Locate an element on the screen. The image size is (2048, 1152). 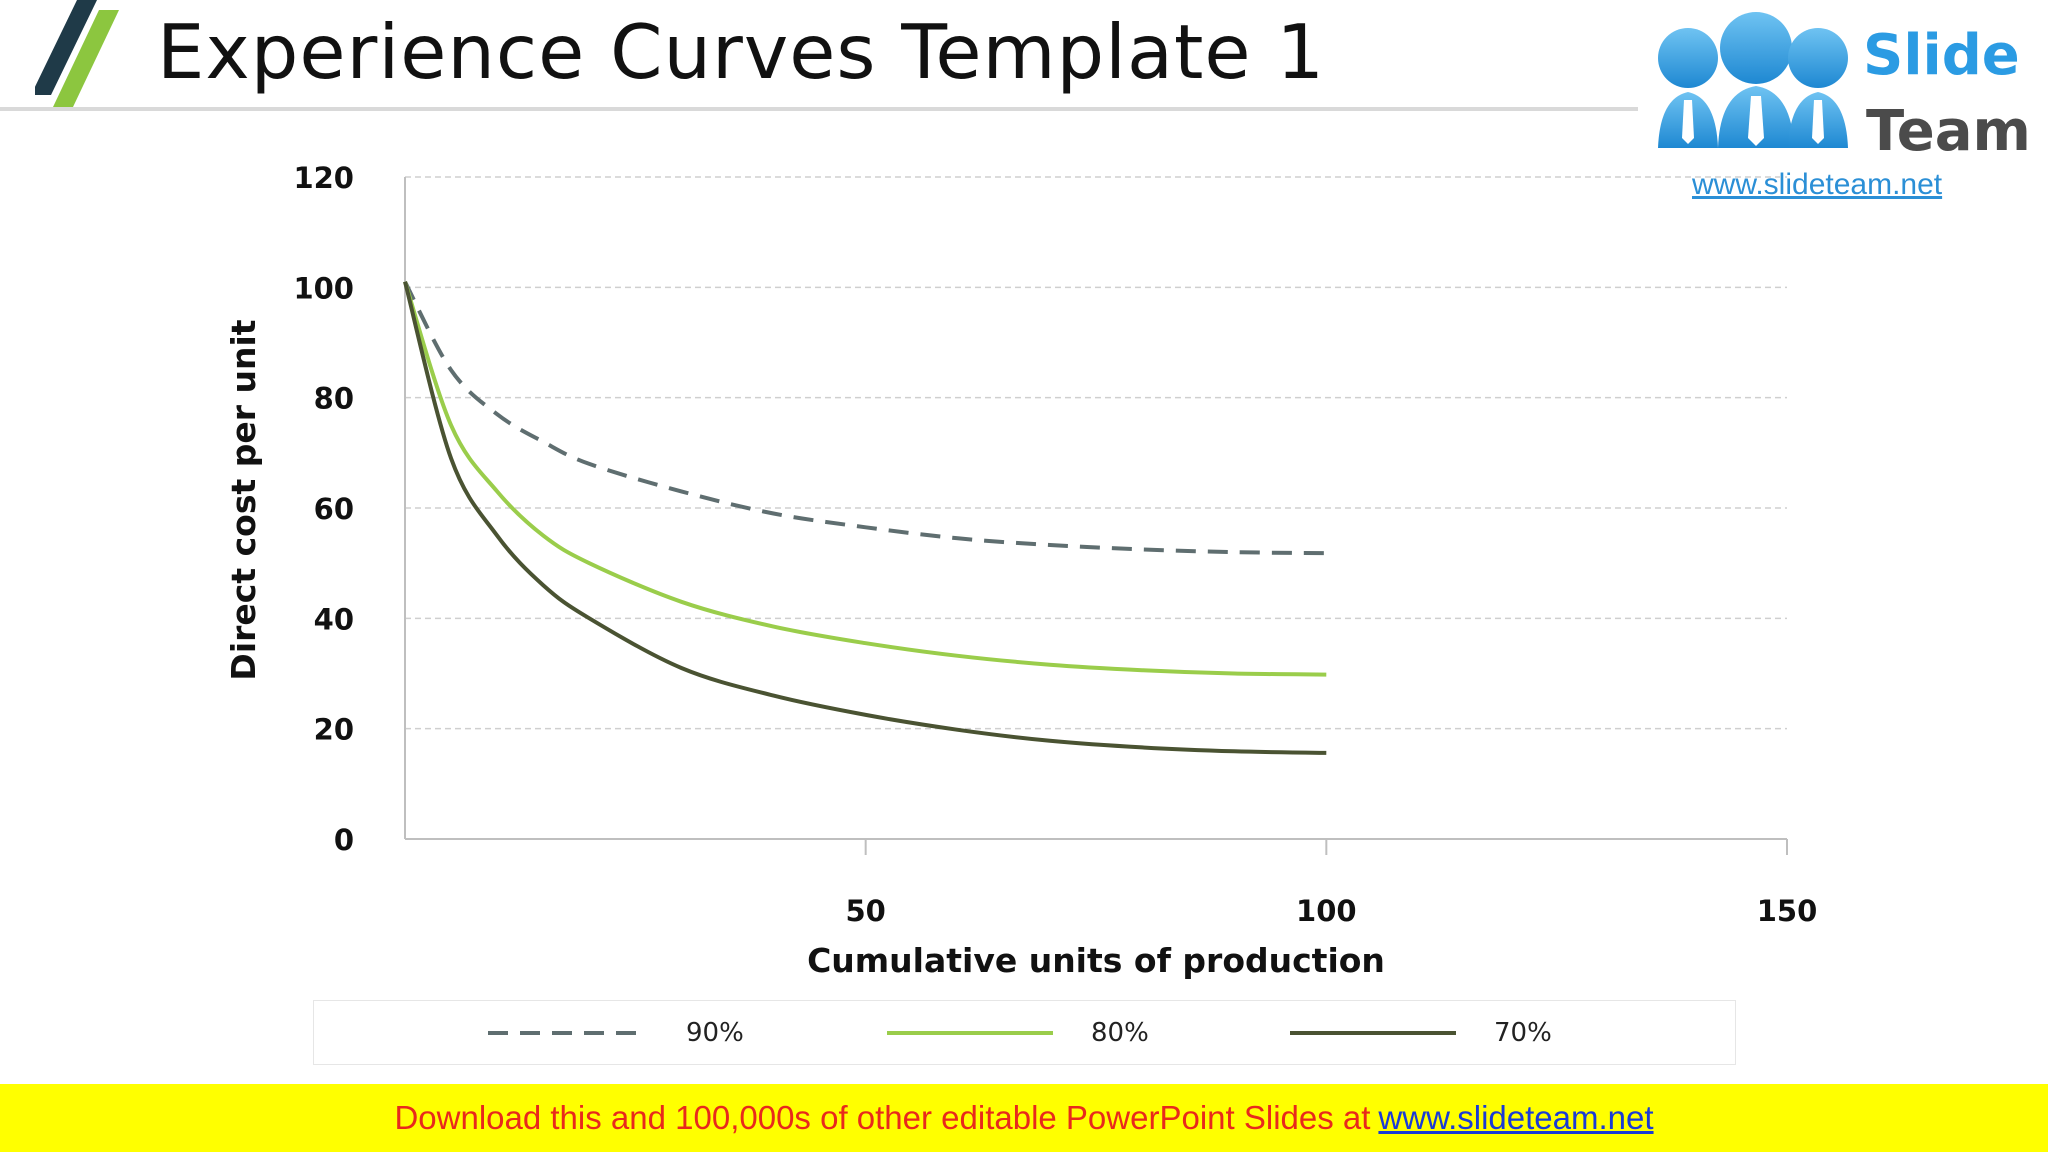
legend-item-80: 80% is located at coordinates (1018, 1032).